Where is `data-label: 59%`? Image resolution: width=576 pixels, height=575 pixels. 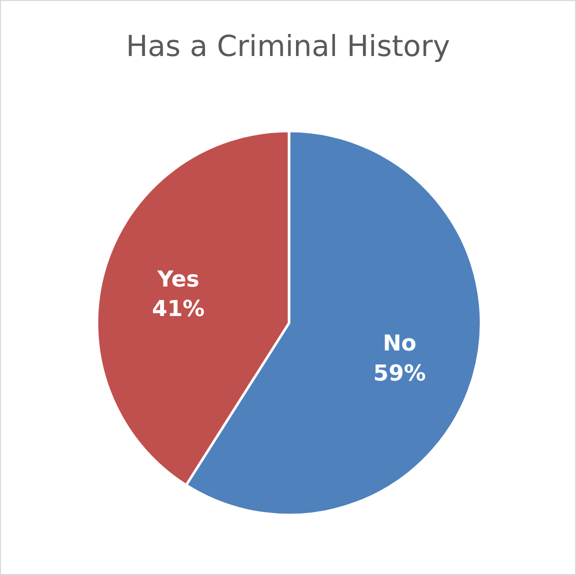 data-label: 59% is located at coordinates (399, 373).